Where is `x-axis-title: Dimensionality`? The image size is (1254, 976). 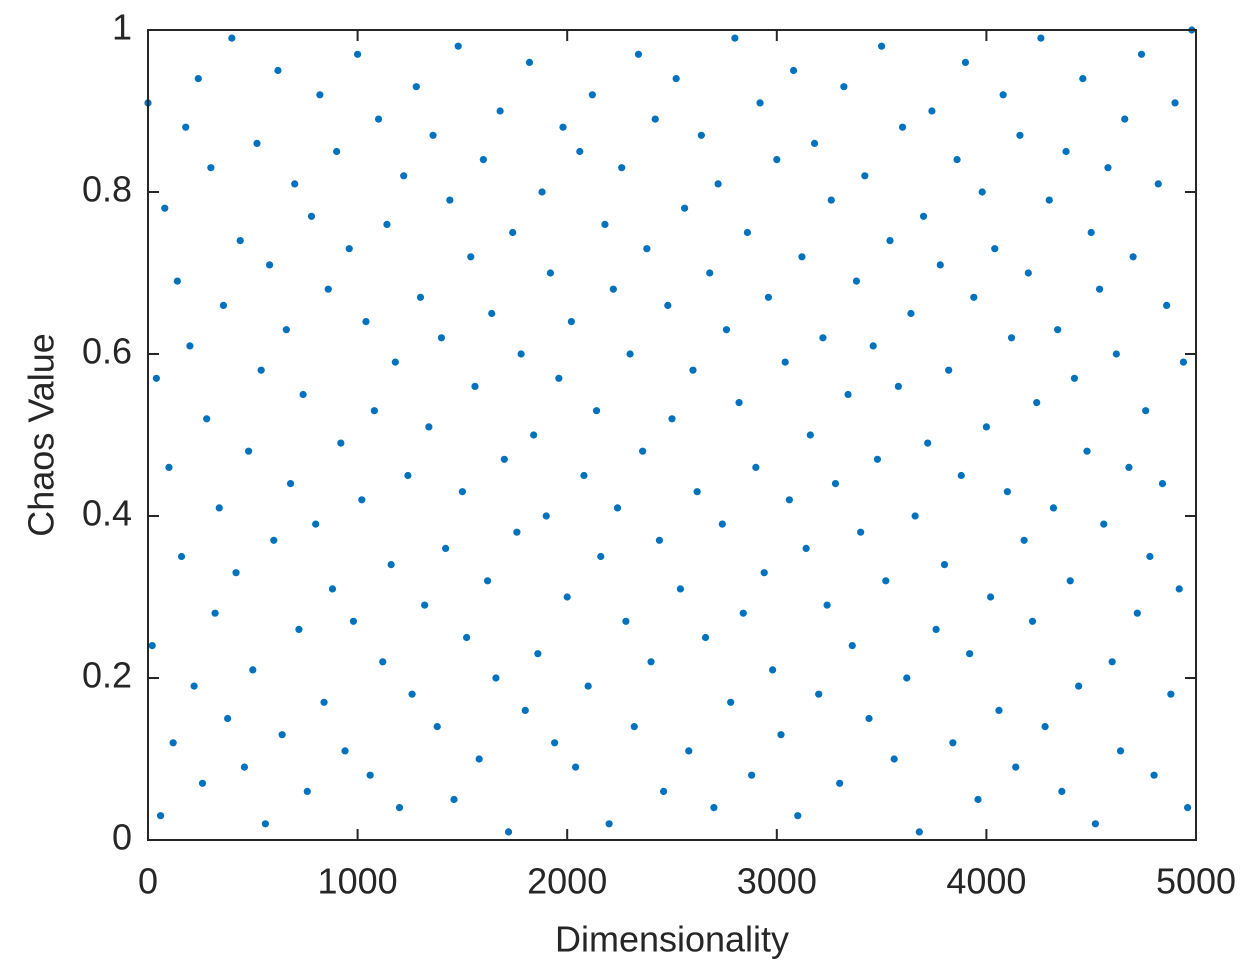
x-axis-title: Dimensionality is located at coordinates (672, 939).